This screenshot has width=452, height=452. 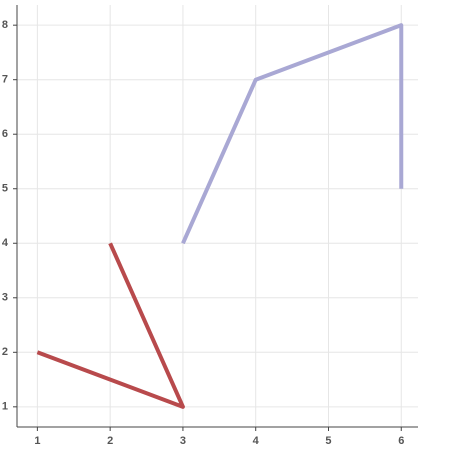 What do you see at coordinates (5, 352) in the screenshot?
I see `y-tick-label: 2` at bounding box center [5, 352].